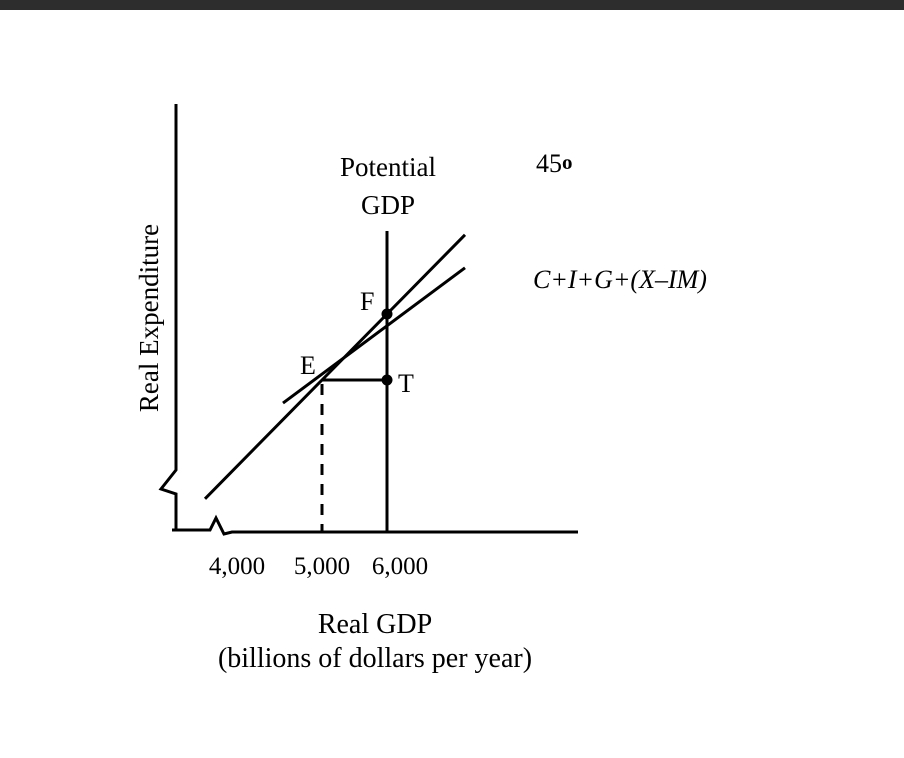 The height and width of the screenshot is (758, 904). I want to click on x-tick-label-5000: 5,000, so click(322, 566).